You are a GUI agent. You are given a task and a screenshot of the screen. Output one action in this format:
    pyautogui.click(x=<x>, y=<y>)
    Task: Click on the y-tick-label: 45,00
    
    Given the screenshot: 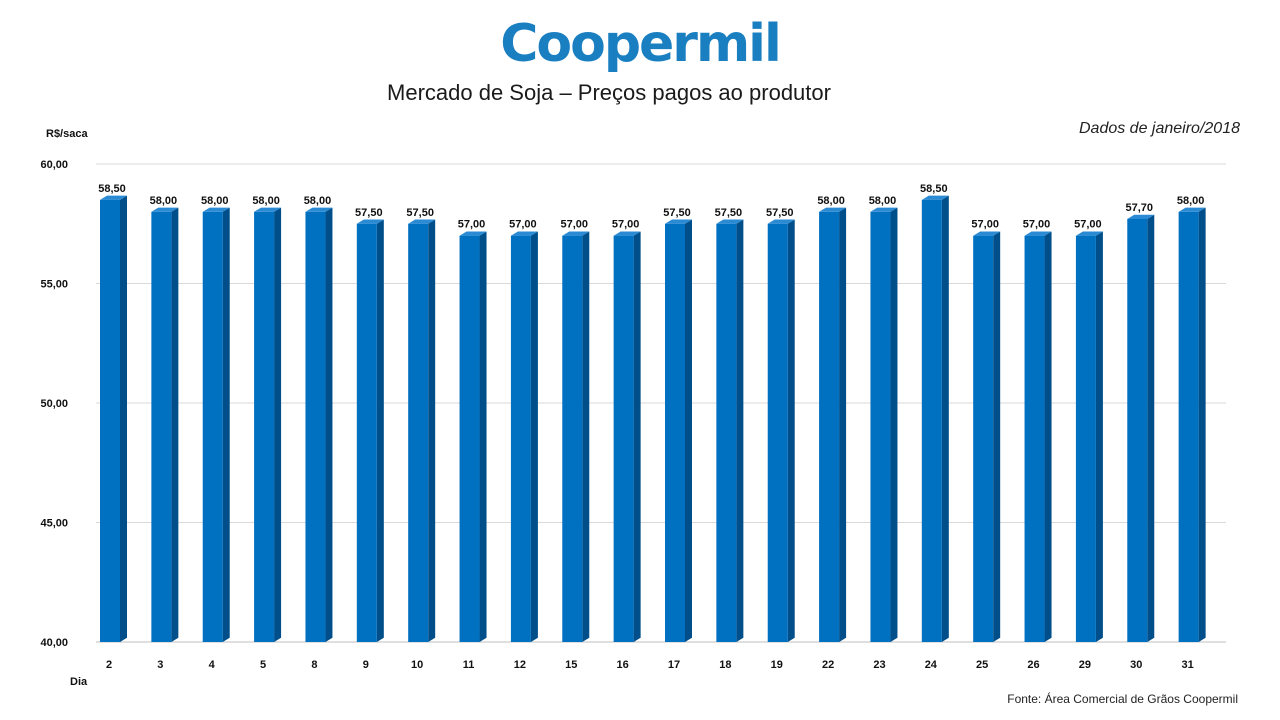 What is the action you would take?
    pyautogui.click(x=54, y=524)
    